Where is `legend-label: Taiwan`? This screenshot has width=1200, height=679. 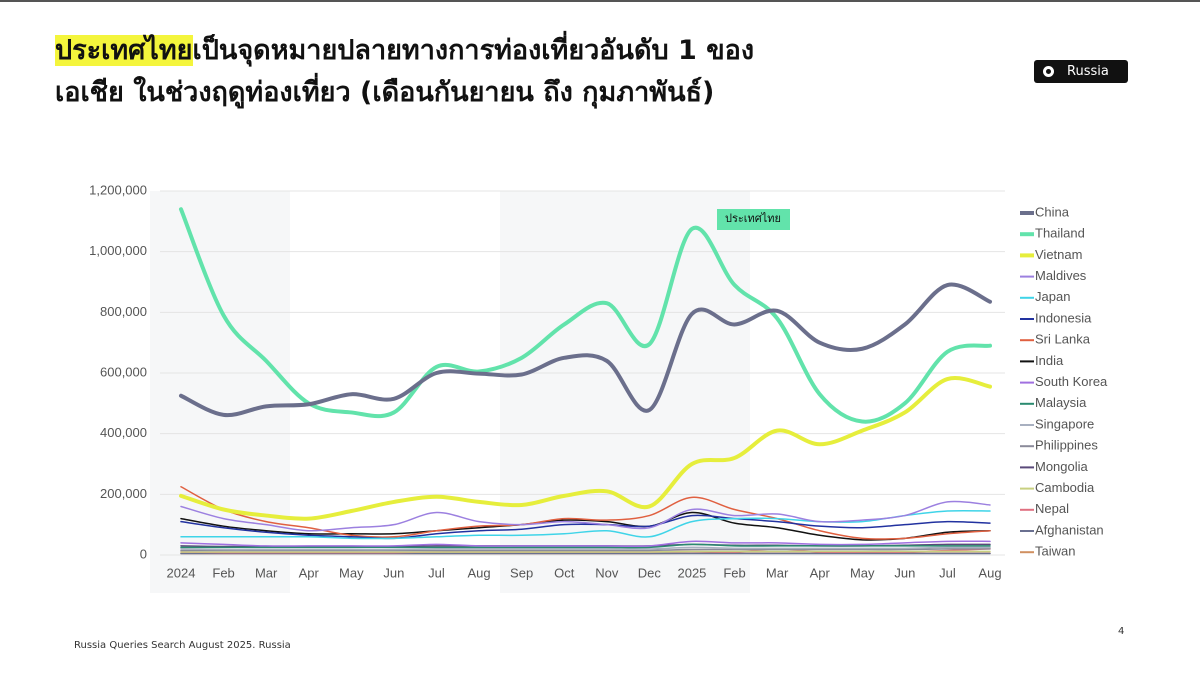 legend-label: Taiwan is located at coordinates (1055, 551).